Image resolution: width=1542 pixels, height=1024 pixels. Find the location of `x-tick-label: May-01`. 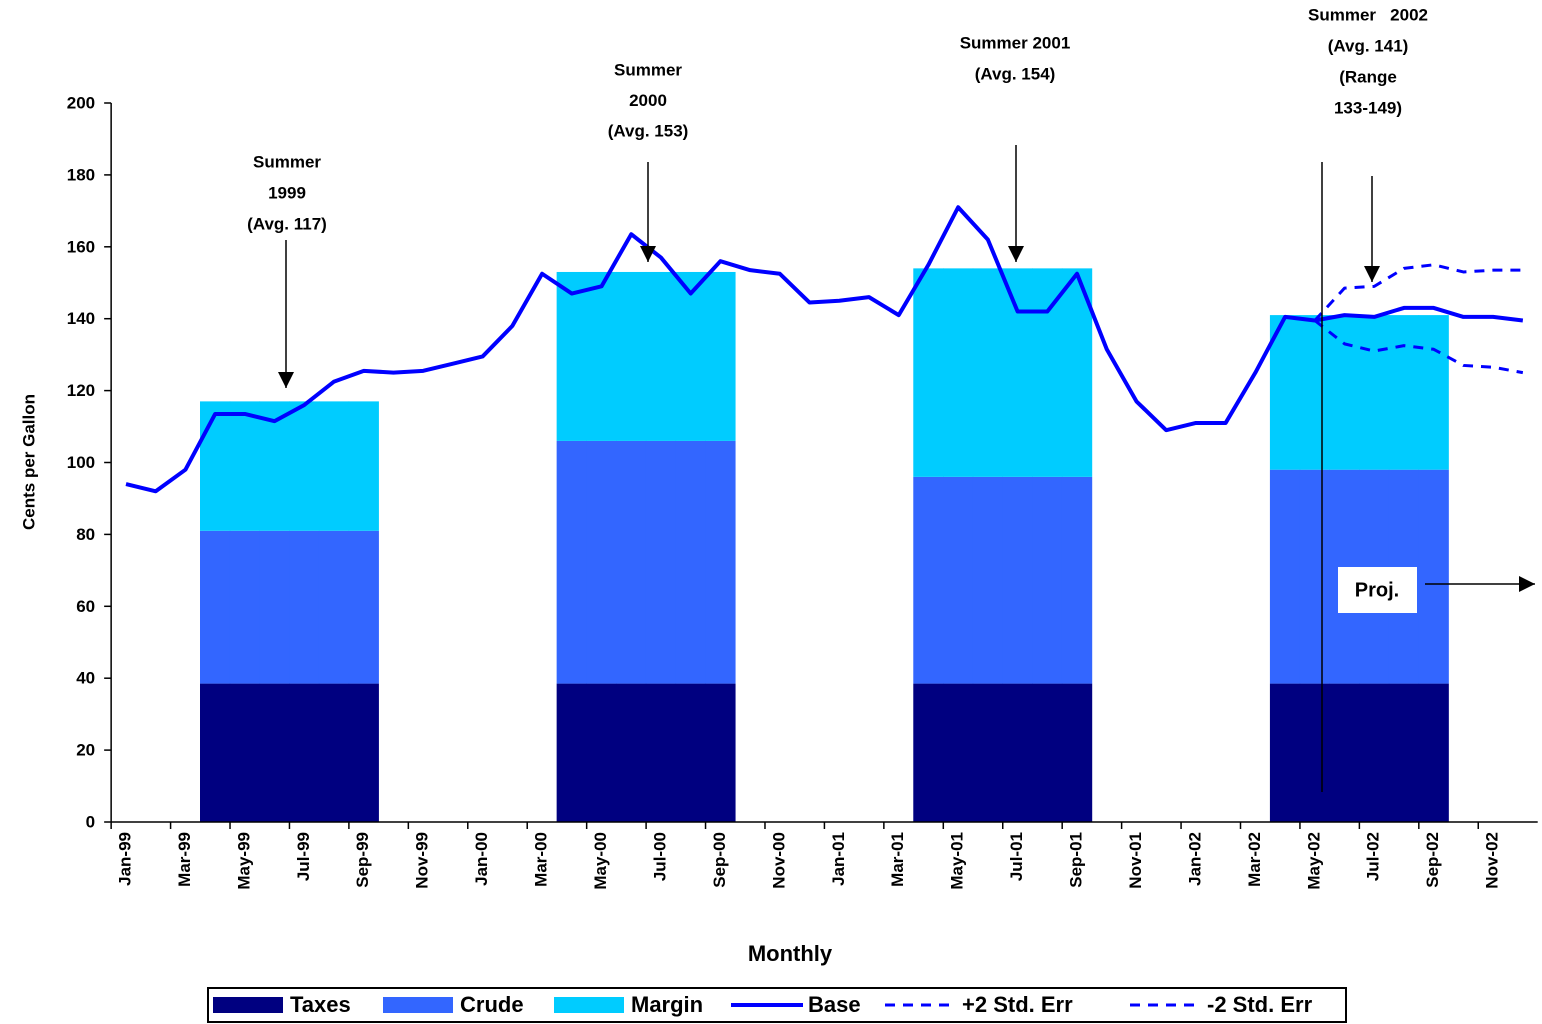

x-tick-label: May-01 is located at coordinates (957, 861).